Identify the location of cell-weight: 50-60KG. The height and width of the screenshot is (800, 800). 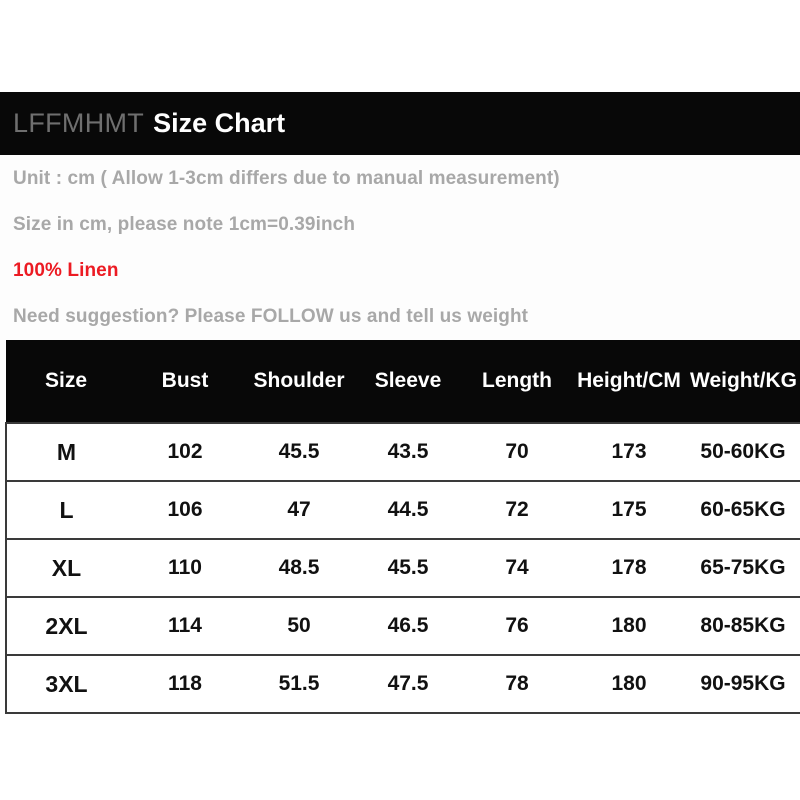
(743, 452).